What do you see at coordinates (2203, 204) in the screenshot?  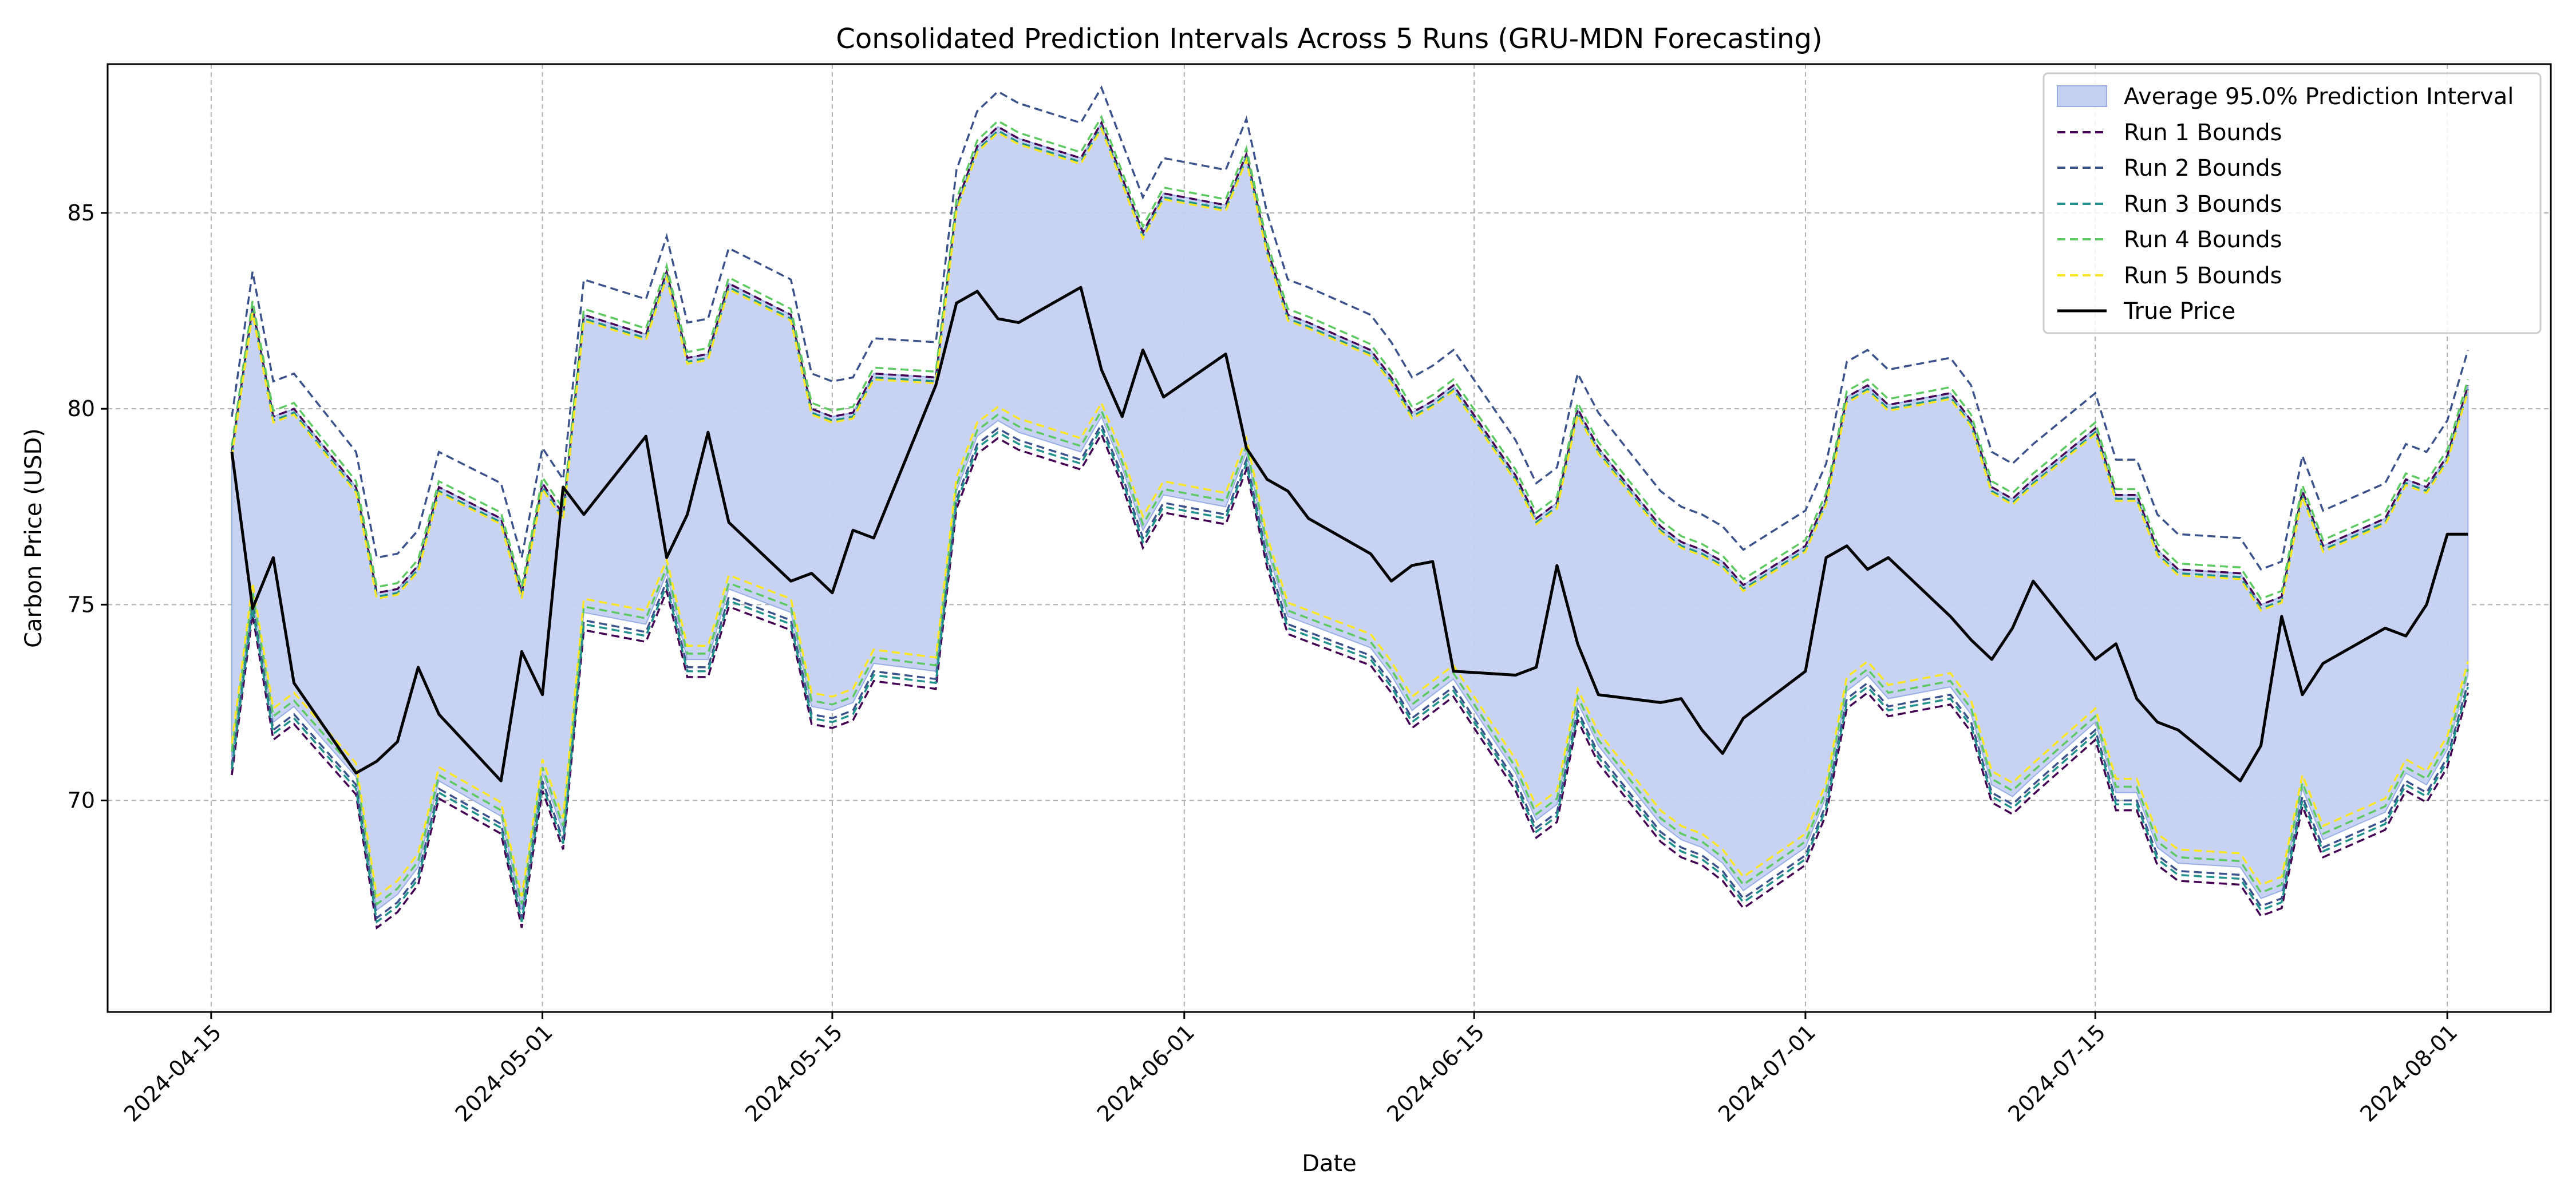 I see `legend-run-3-label: Run 3 Bounds` at bounding box center [2203, 204].